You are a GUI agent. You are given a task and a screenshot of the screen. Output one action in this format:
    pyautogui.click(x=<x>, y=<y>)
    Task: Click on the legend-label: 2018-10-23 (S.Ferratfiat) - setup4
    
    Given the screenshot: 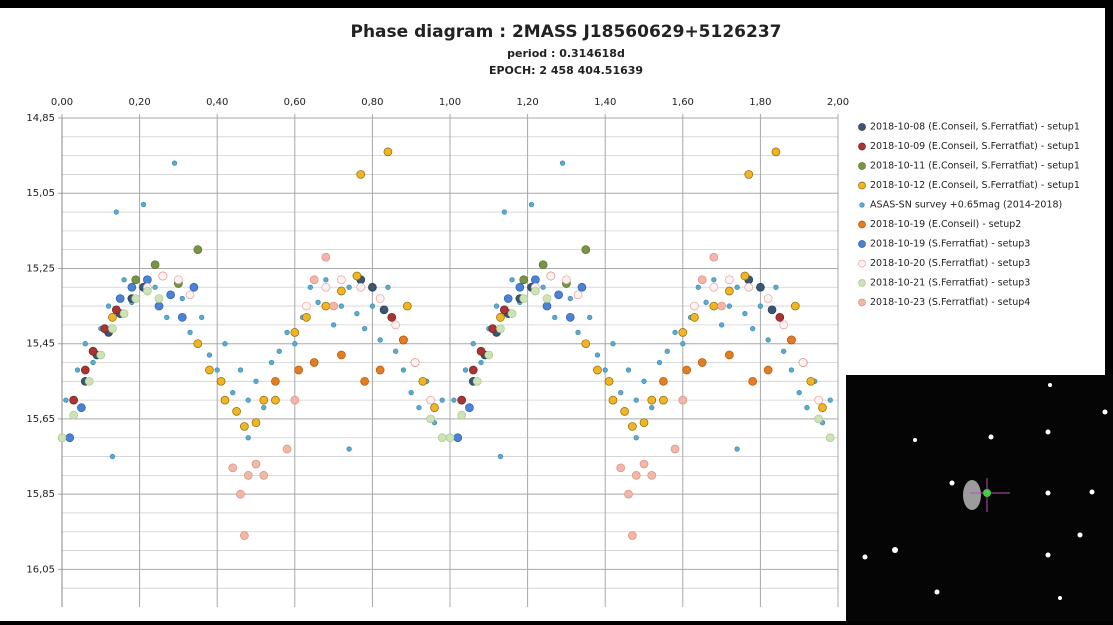 What is the action you would take?
    pyautogui.click(x=950, y=302)
    